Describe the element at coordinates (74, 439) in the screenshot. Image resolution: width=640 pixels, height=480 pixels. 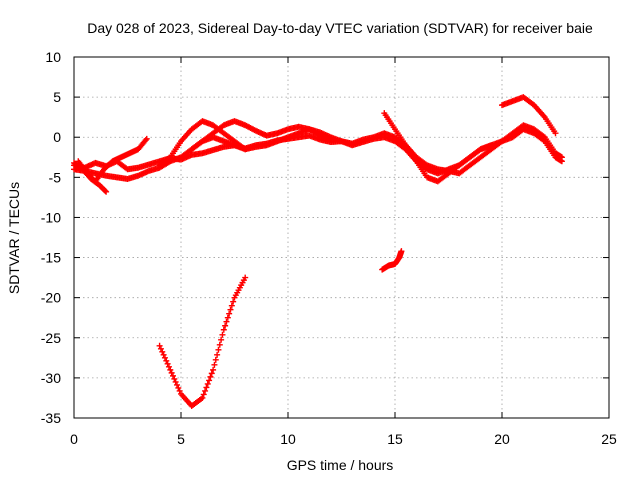
I see `x-tick-label: 0` at that location.